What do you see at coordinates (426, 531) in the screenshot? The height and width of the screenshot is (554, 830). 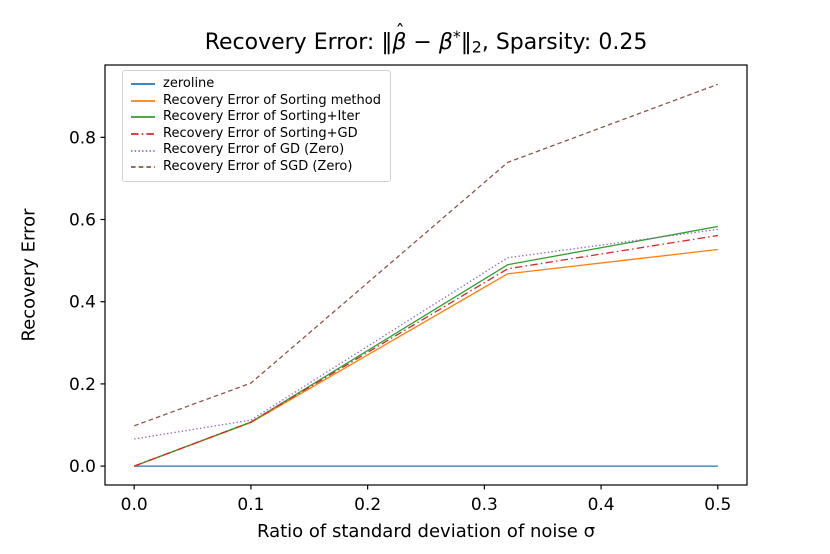 I see `x-axis-label: Ratio of standard deviation of noise σ` at bounding box center [426, 531].